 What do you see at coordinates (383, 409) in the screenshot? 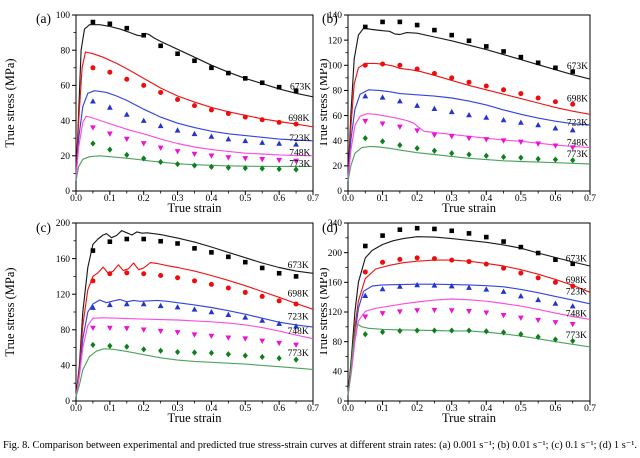
I see `x-tick-label: 0.1` at bounding box center [383, 409].